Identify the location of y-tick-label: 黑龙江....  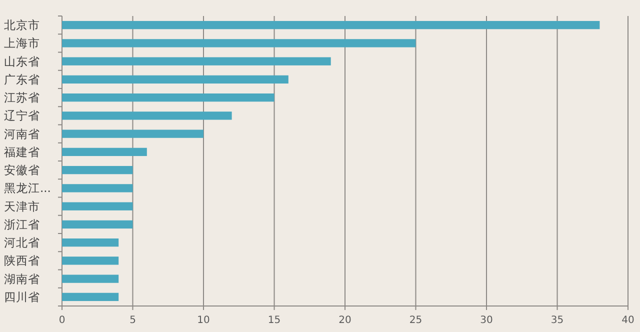
(27, 188).